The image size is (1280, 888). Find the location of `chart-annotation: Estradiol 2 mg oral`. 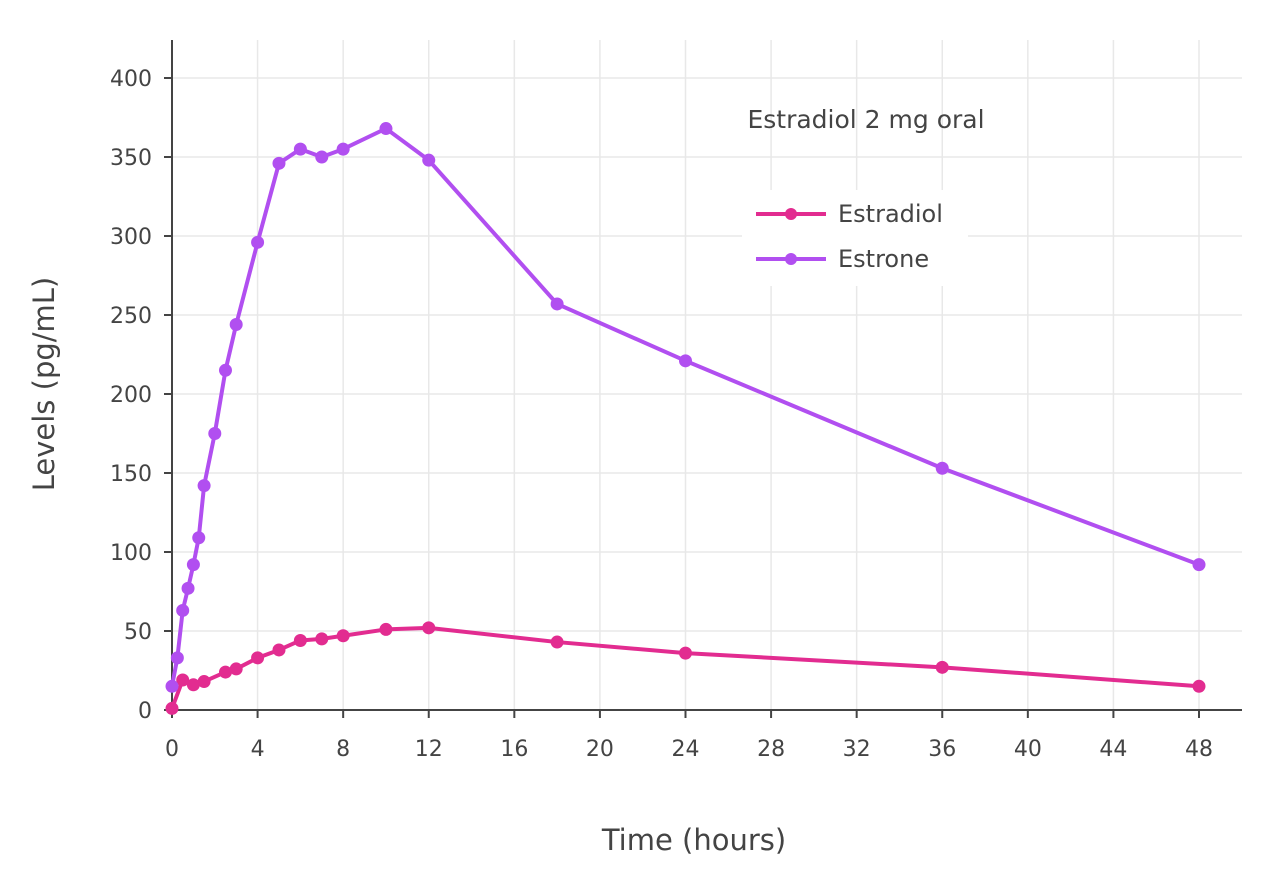

chart-annotation: Estradiol 2 mg oral is located at coordinates (865, 119).